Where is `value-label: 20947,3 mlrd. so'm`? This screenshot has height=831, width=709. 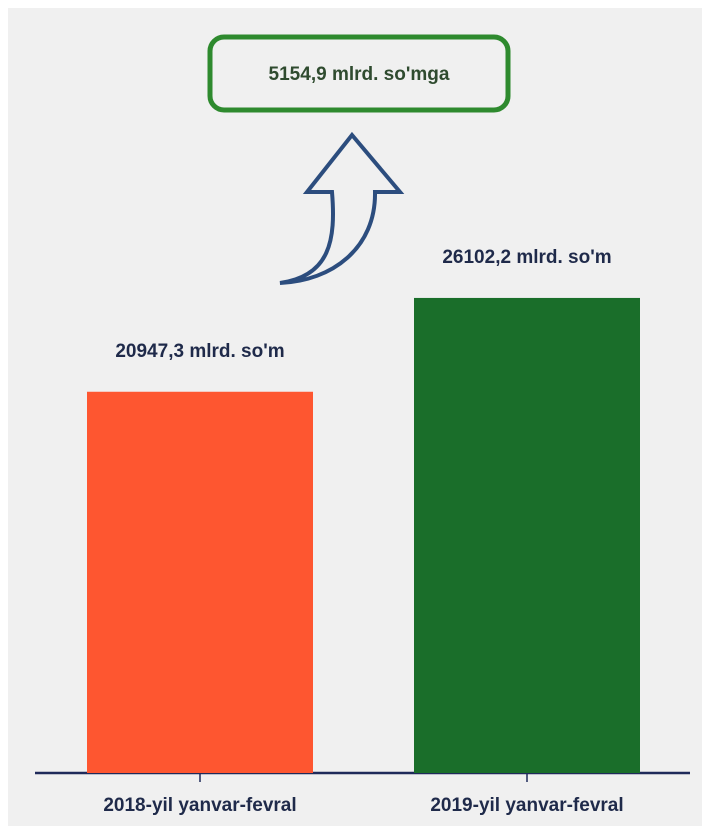 value-label: 20947,3 mlrd. so'm is located at coordinates (199, 351).